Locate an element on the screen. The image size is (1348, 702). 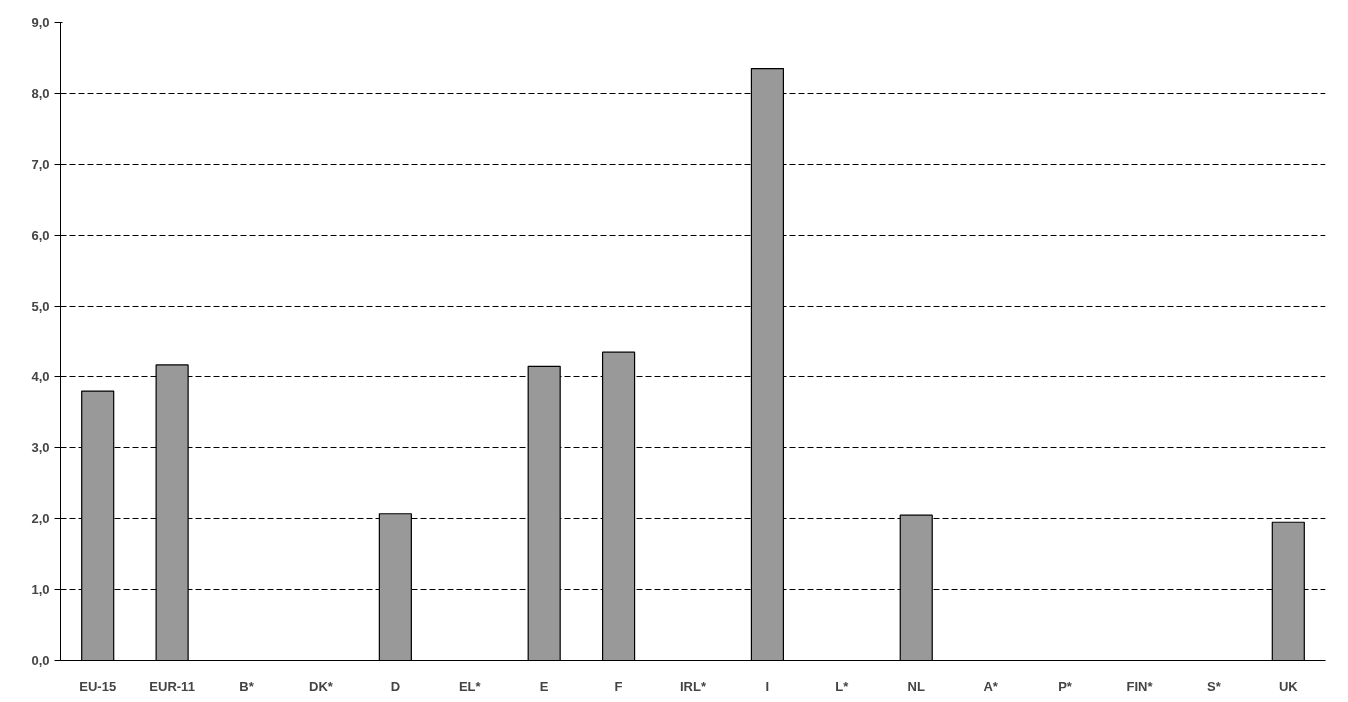
x-tick-label: IRL* is located at coordinates (693, 686).